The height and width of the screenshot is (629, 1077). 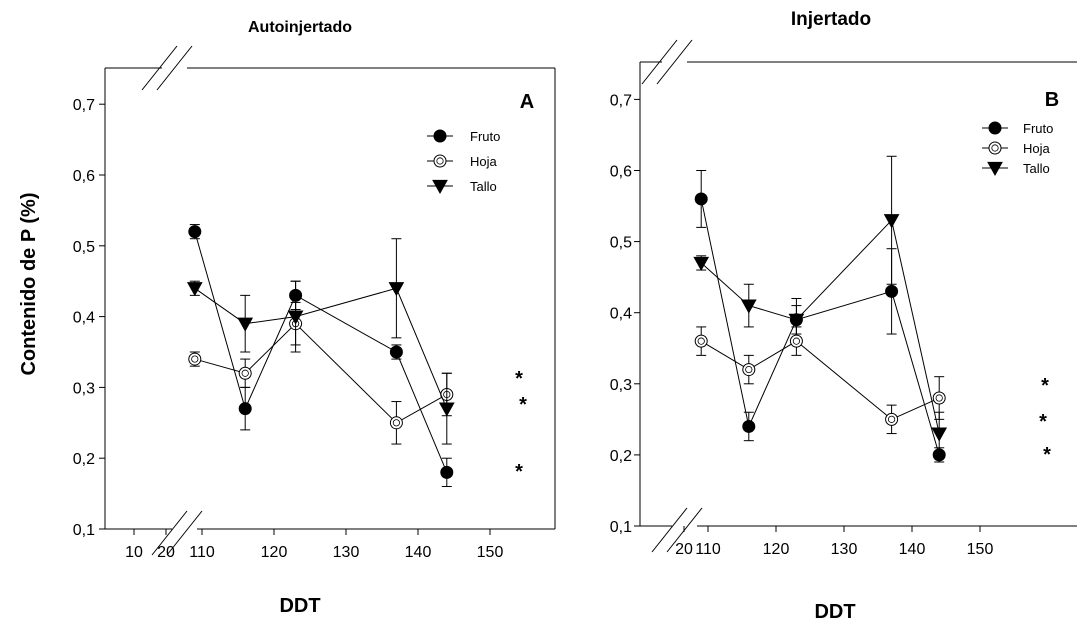 What do you see at coordinates (621, 243) in the screenshot?
I see `panel-b-y-tick-label: 0,5` at bounding box center [621, 243].